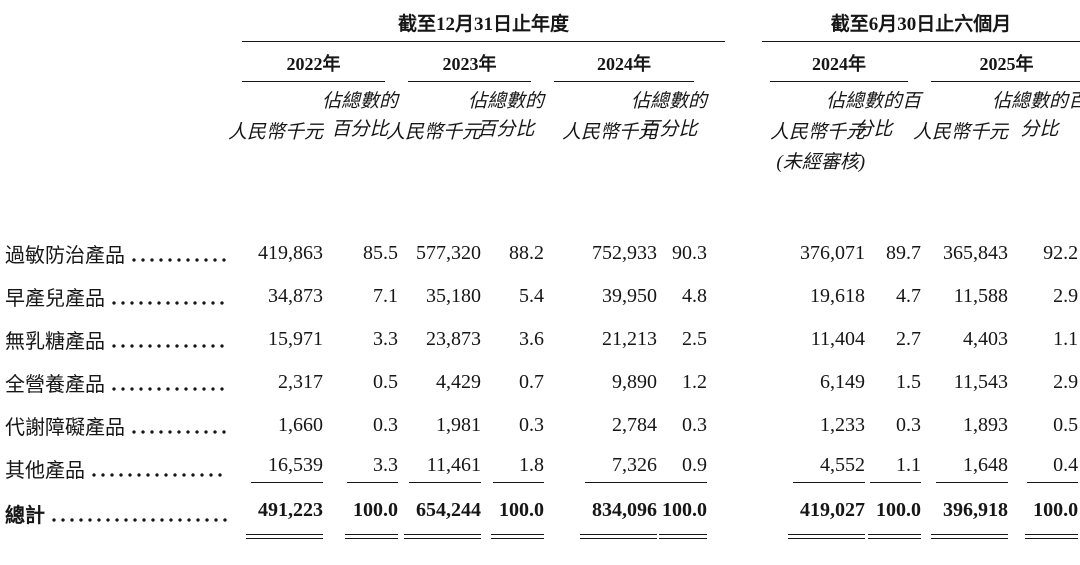  Describe the element at coordinates (290, 510) in the screenshot. I see `total-amount-cell: 491,223` at that location.